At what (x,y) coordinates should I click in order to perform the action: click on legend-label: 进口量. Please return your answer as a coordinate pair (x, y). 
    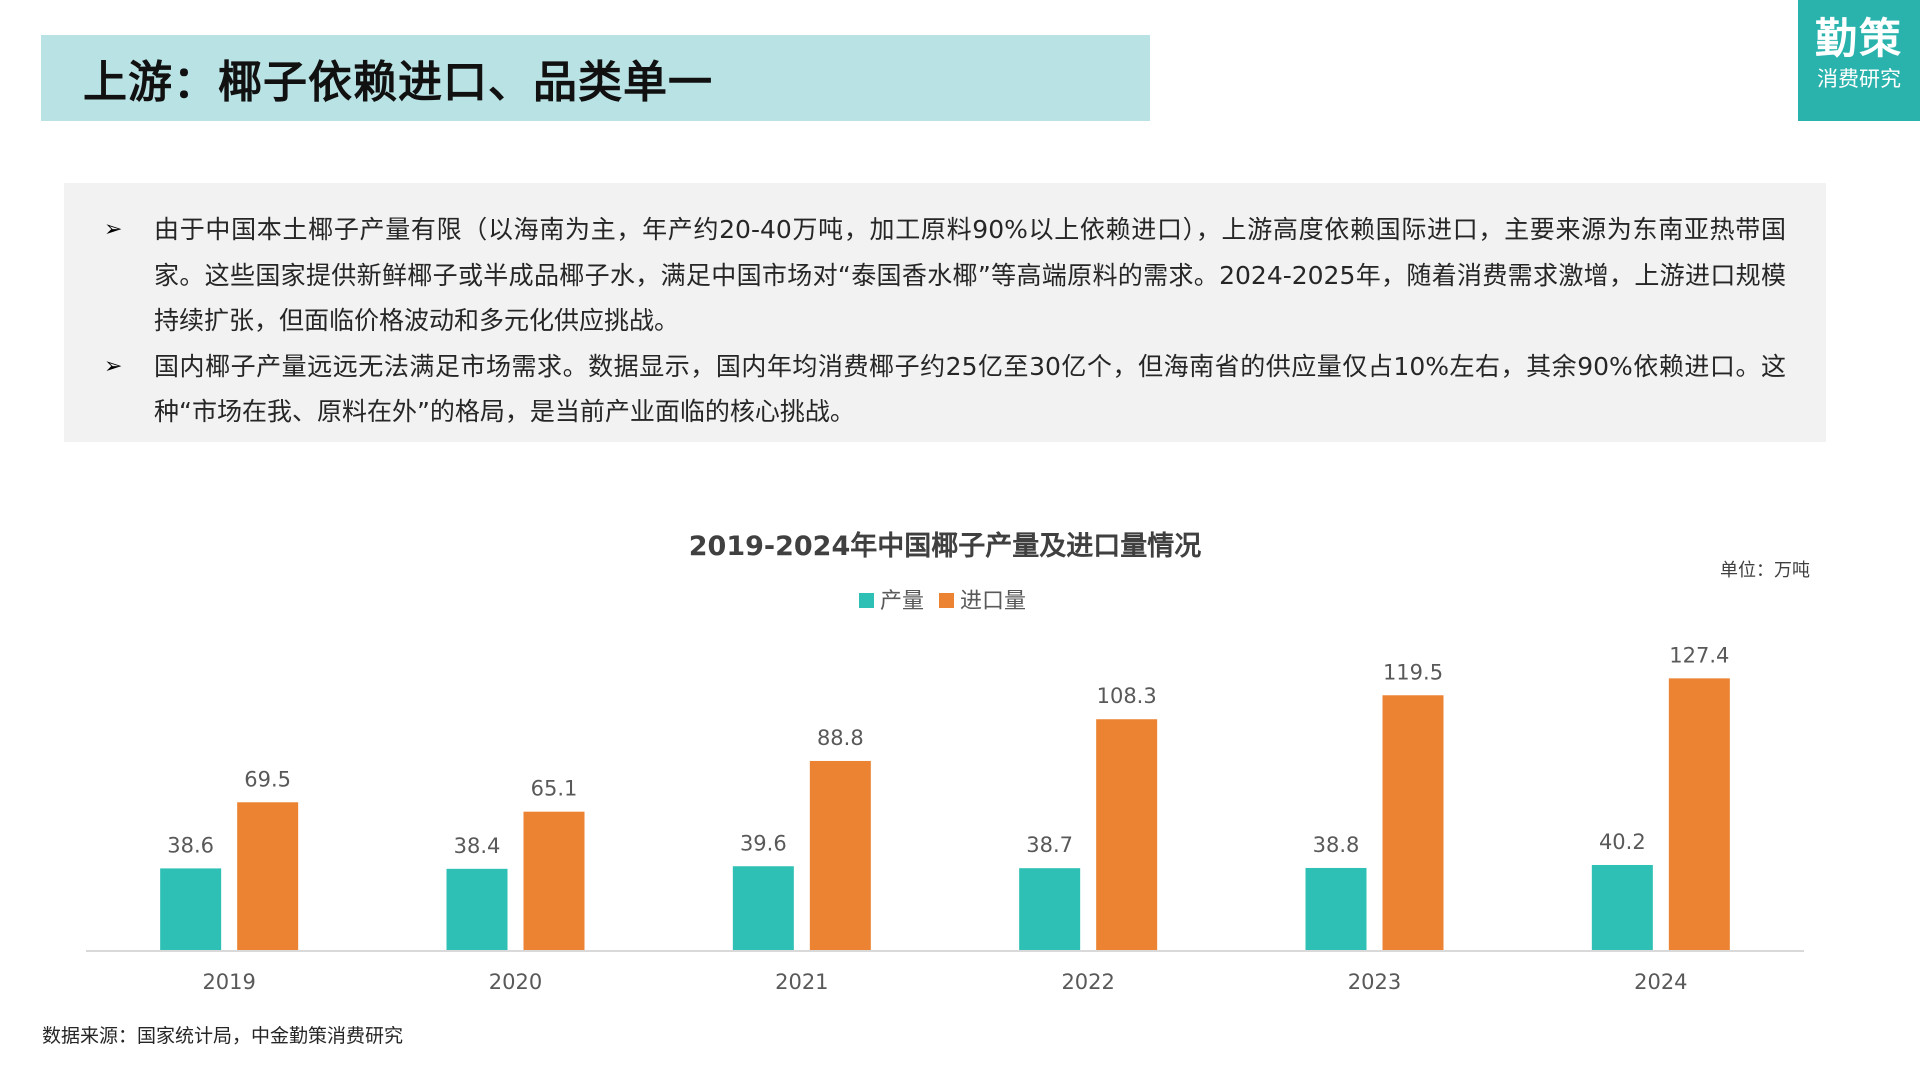
    Looking at the image, I should click on (993, 601).